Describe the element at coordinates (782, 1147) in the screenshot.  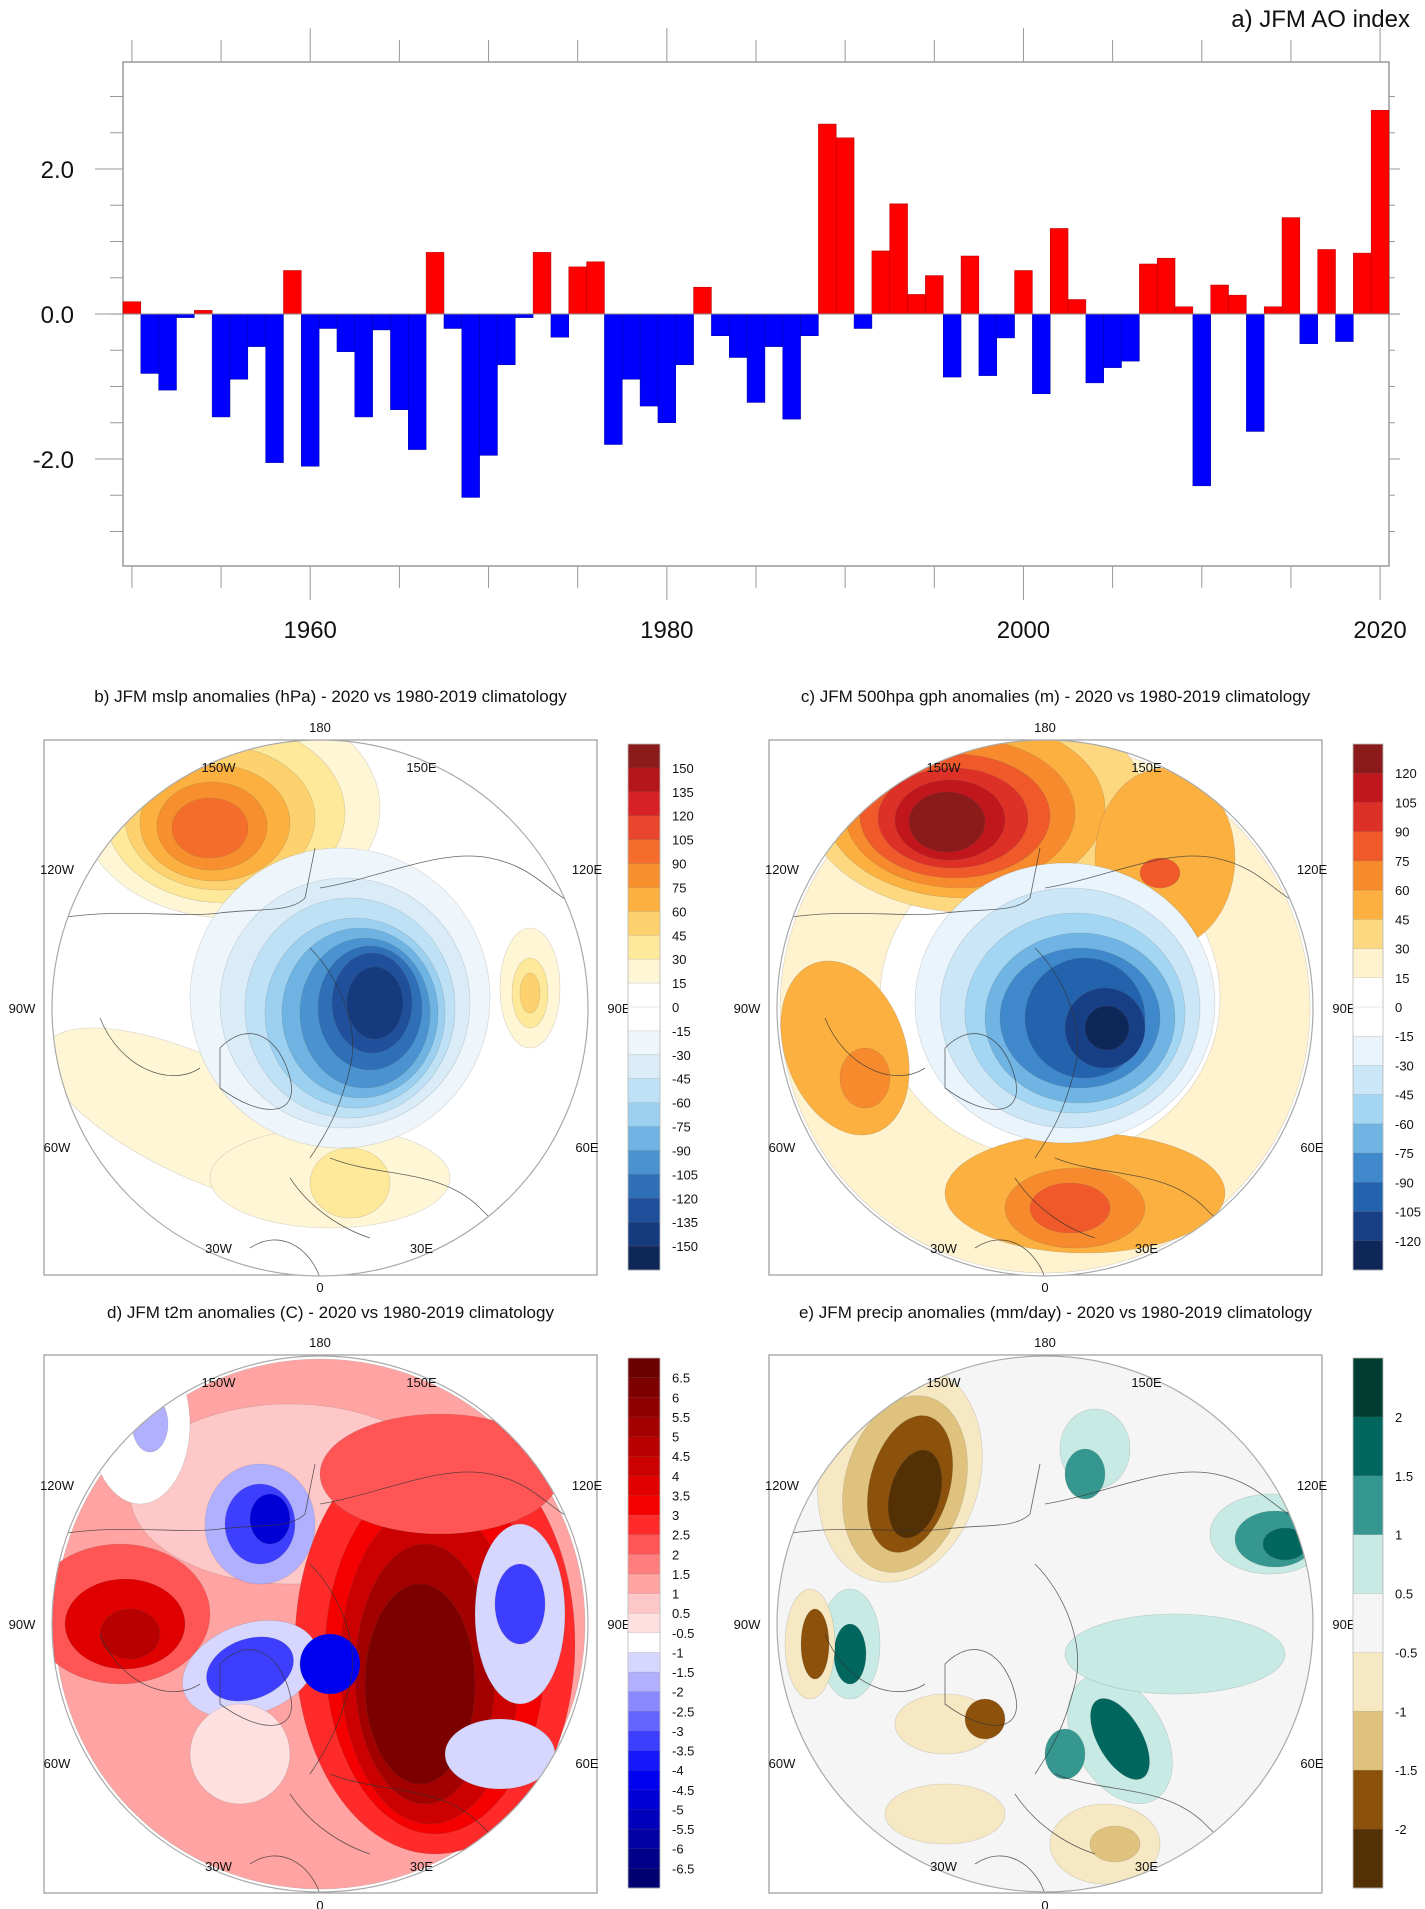
I see `longitude-label: 60W` at that location.